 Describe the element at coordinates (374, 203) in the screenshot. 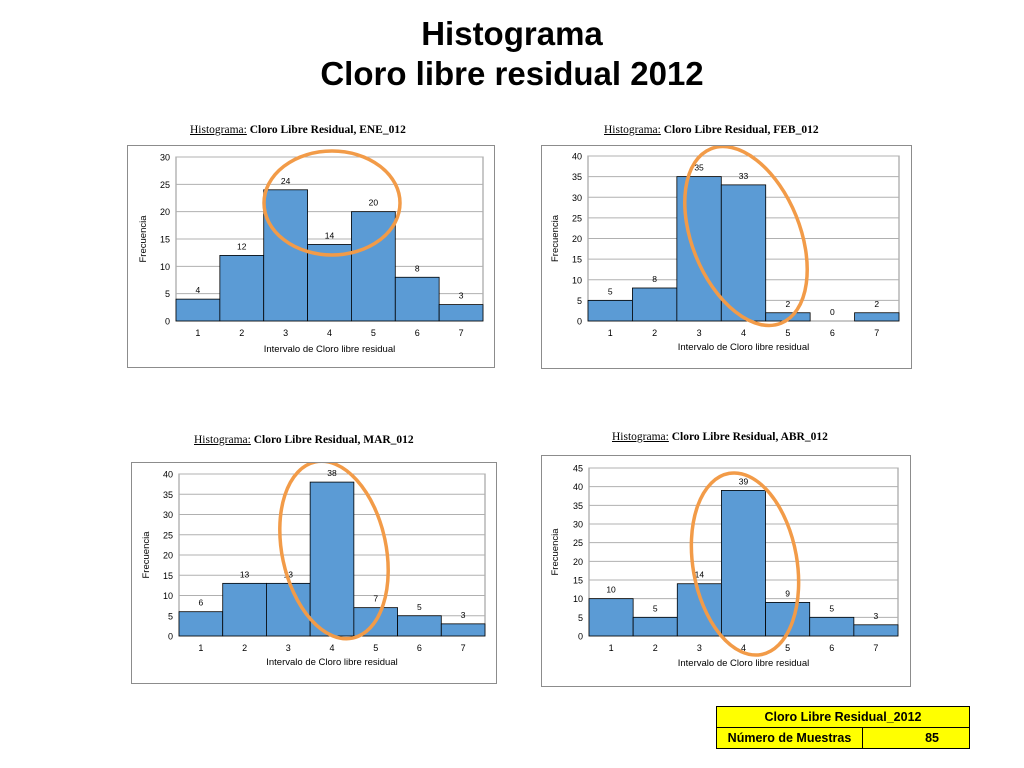

I see `bar-value-label: 20` at that location.